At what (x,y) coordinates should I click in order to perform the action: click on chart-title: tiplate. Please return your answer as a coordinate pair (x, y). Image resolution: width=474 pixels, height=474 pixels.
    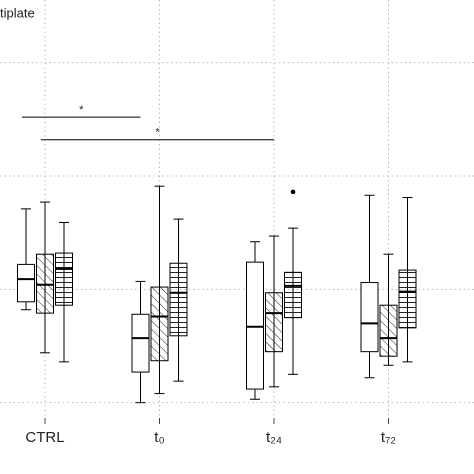
    Looking at the image, I should click on (17, 12).